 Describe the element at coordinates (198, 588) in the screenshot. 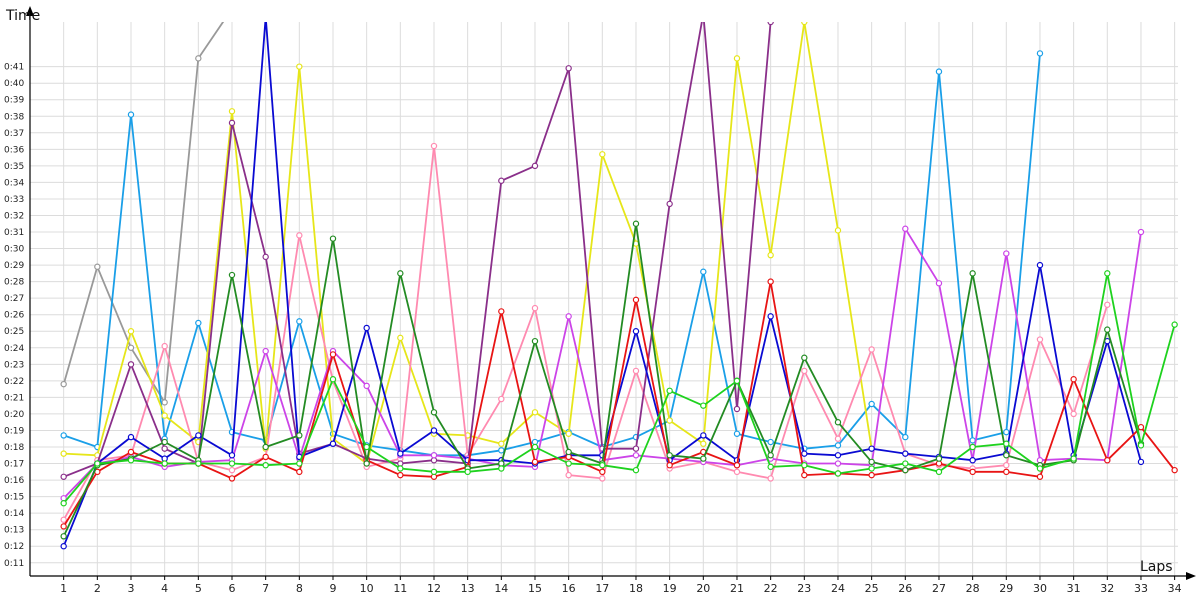

I see `x-tick-label: 5` at that location.